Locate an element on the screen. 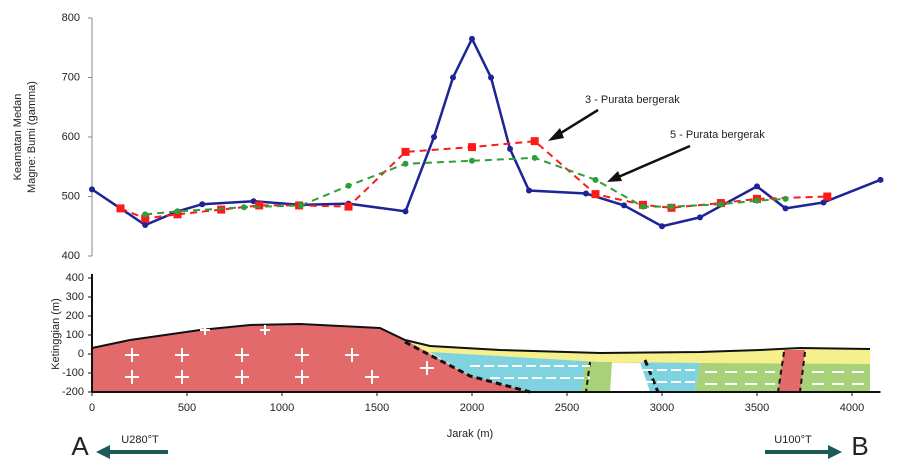  y-tick-label: 100 is located at coordinates (75, 335).